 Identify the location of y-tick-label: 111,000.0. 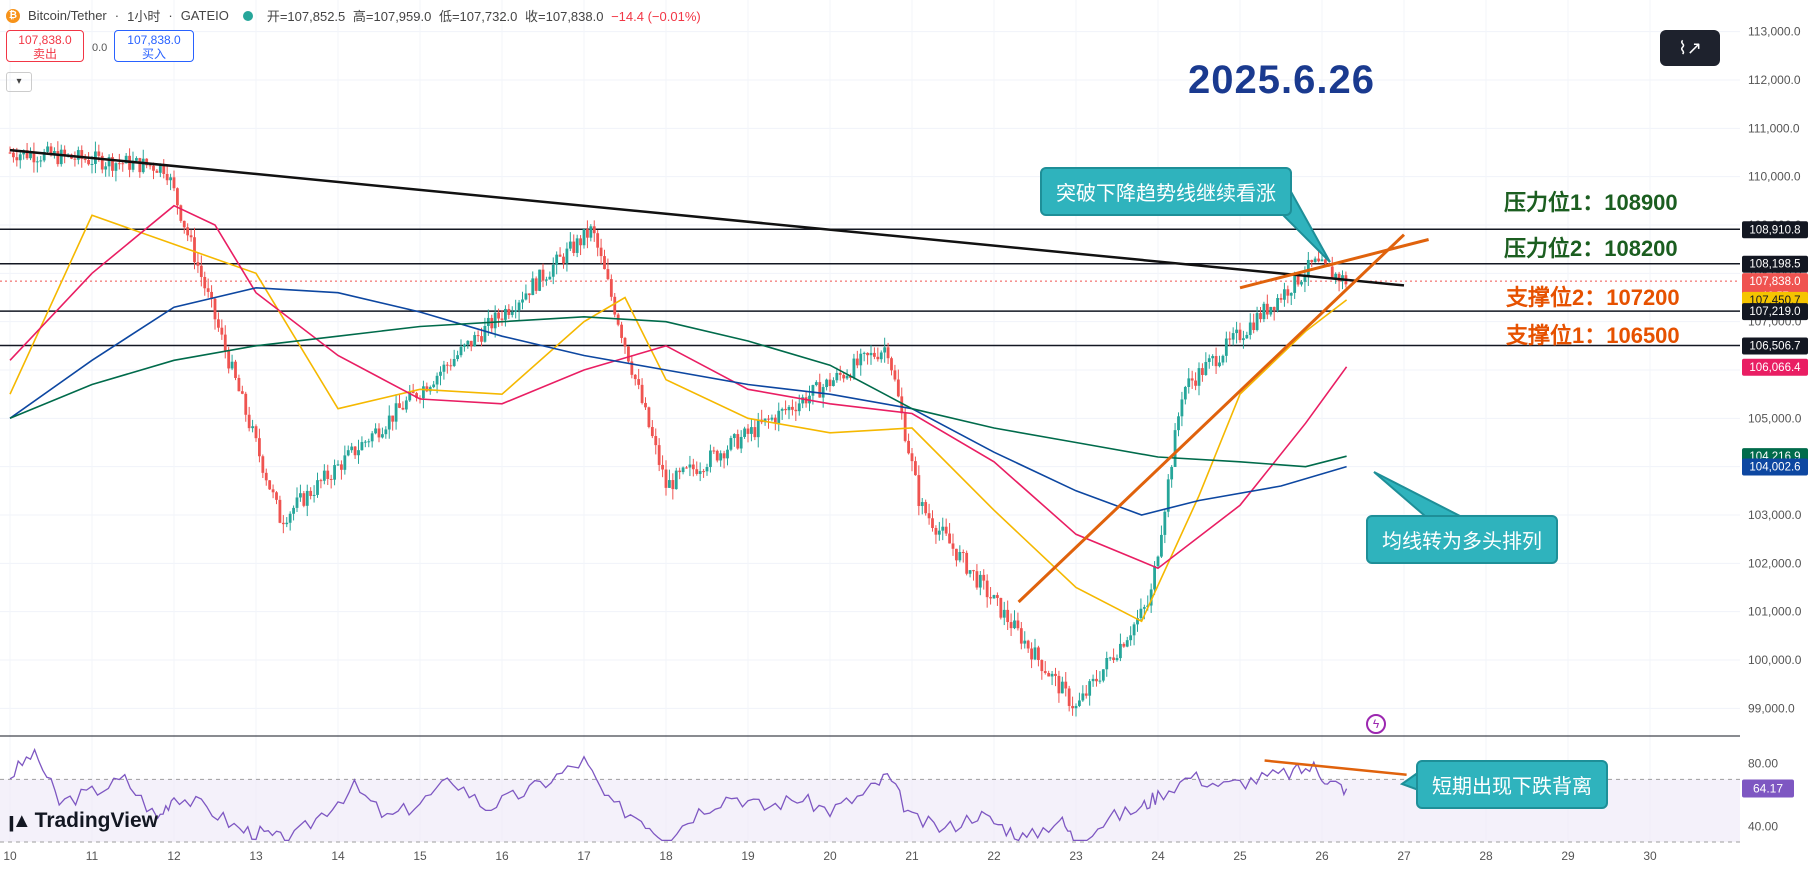
(1774, 128).